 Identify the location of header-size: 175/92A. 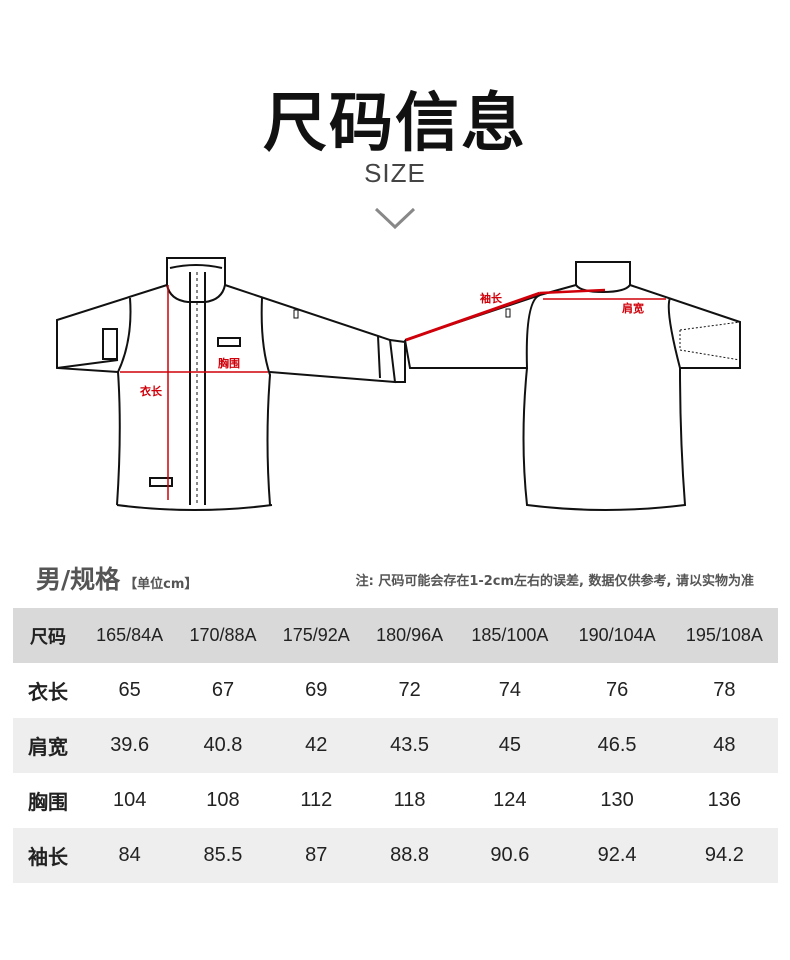
(316, 635).